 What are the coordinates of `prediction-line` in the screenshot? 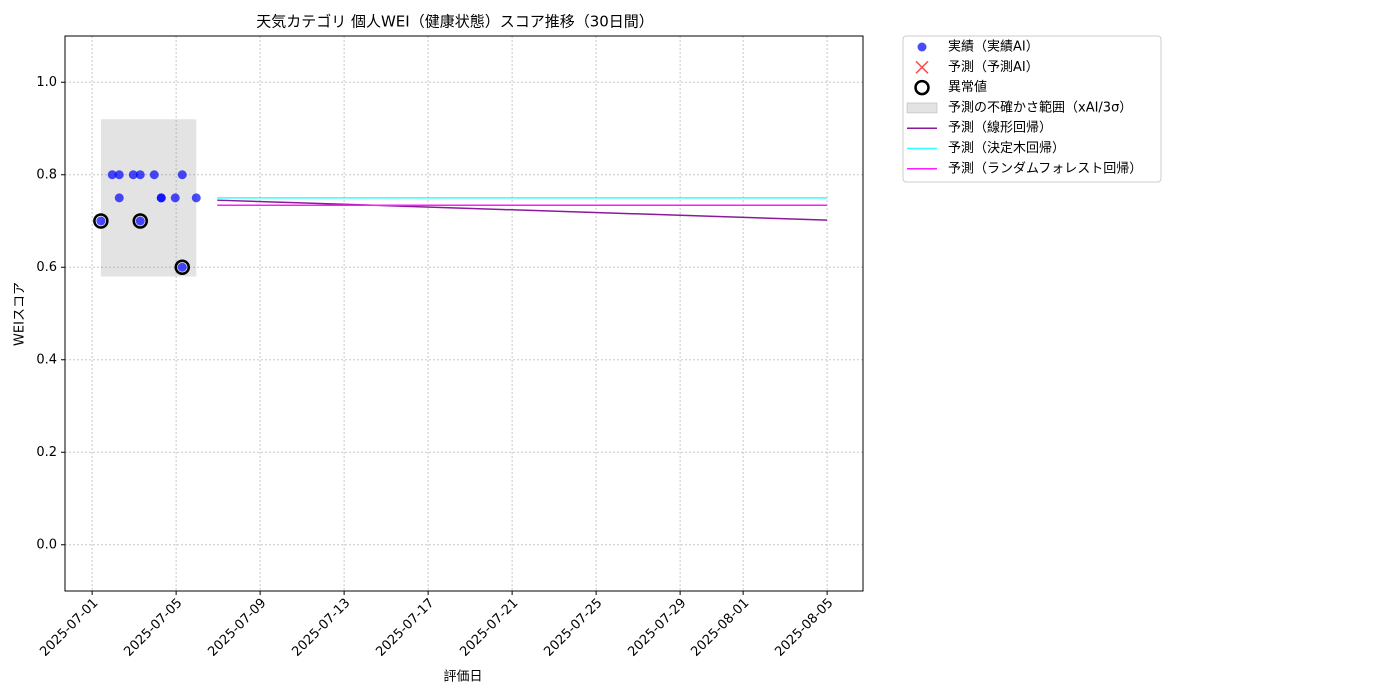 It's located at (522, 210).